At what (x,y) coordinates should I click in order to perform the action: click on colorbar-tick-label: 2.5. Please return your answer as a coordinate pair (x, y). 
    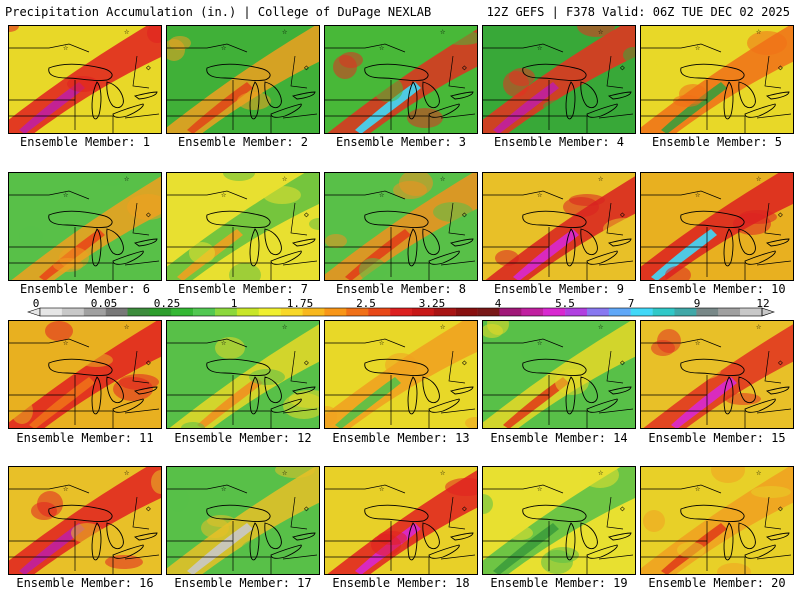
    Looking at the image, I should click on (366, 303).